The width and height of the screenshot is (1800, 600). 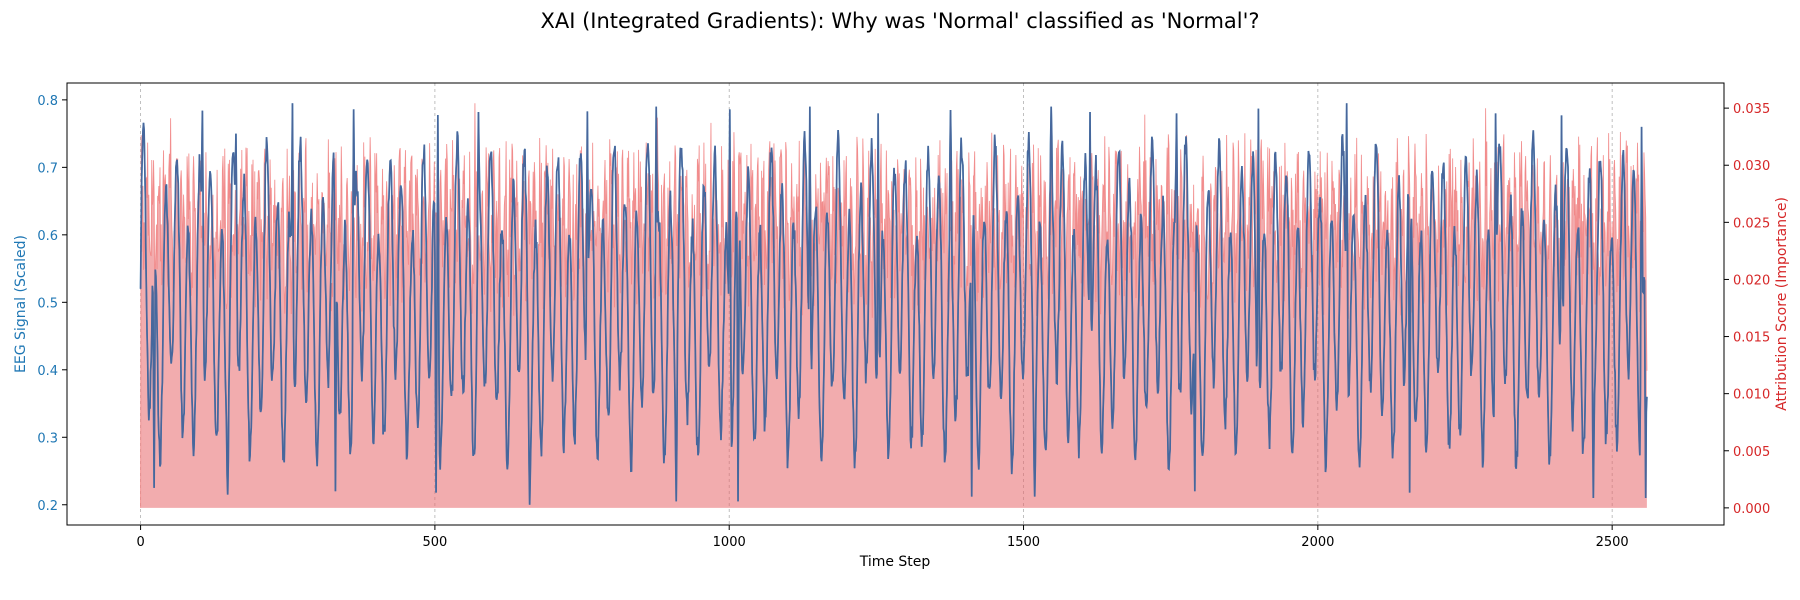 I want to click on x-tick-label: 0, so click(x=140, y=542).